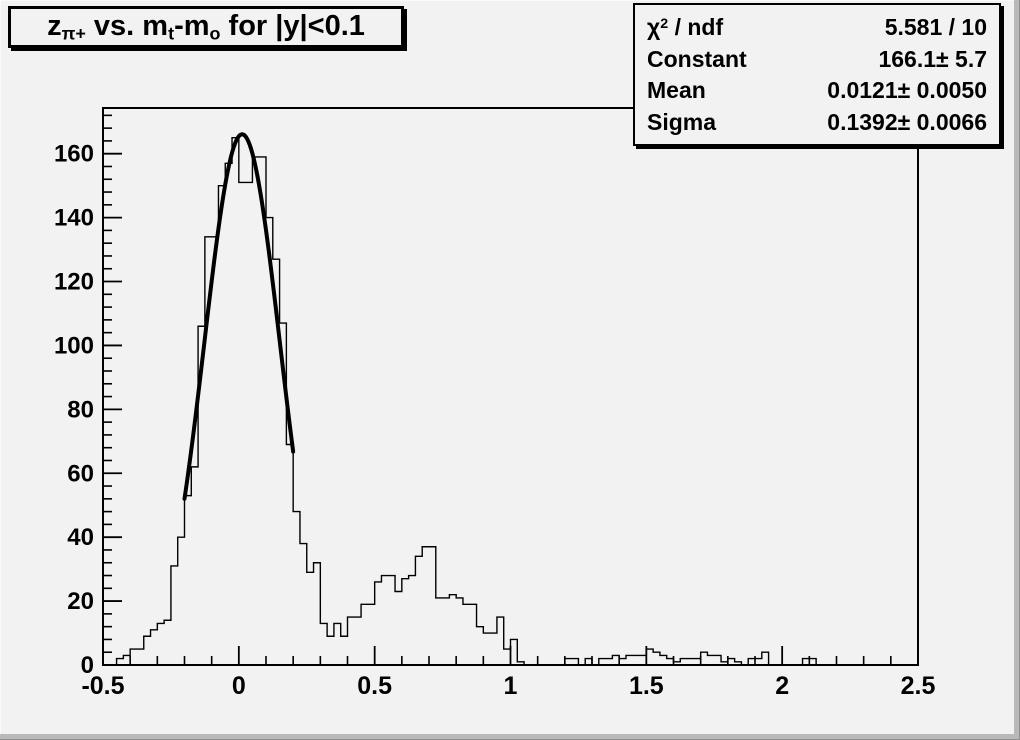 The width and height of the screenshot is (1020, 740). Describe the element at coordinates (374, 686) in the screenshot. I see `x-axis-tick-label: 0.5` at that location.